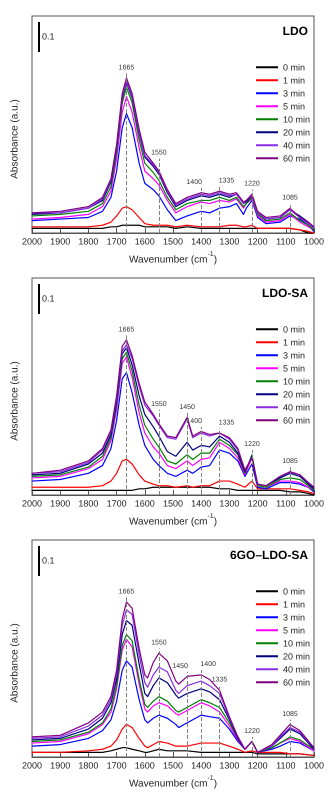 Image resolution: width=335 pixels, height=802 pixels. I want to click on chart-title: 6GO–LDO-SA, so click(269, 555).